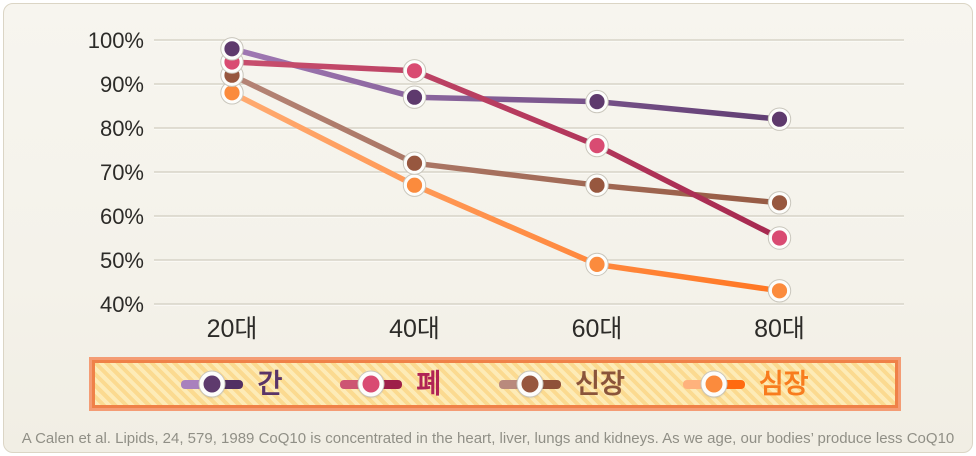  Describe the element at coordinates (745, 383) in the screenshot. I see `legend-item-heart: 심장` at that location.